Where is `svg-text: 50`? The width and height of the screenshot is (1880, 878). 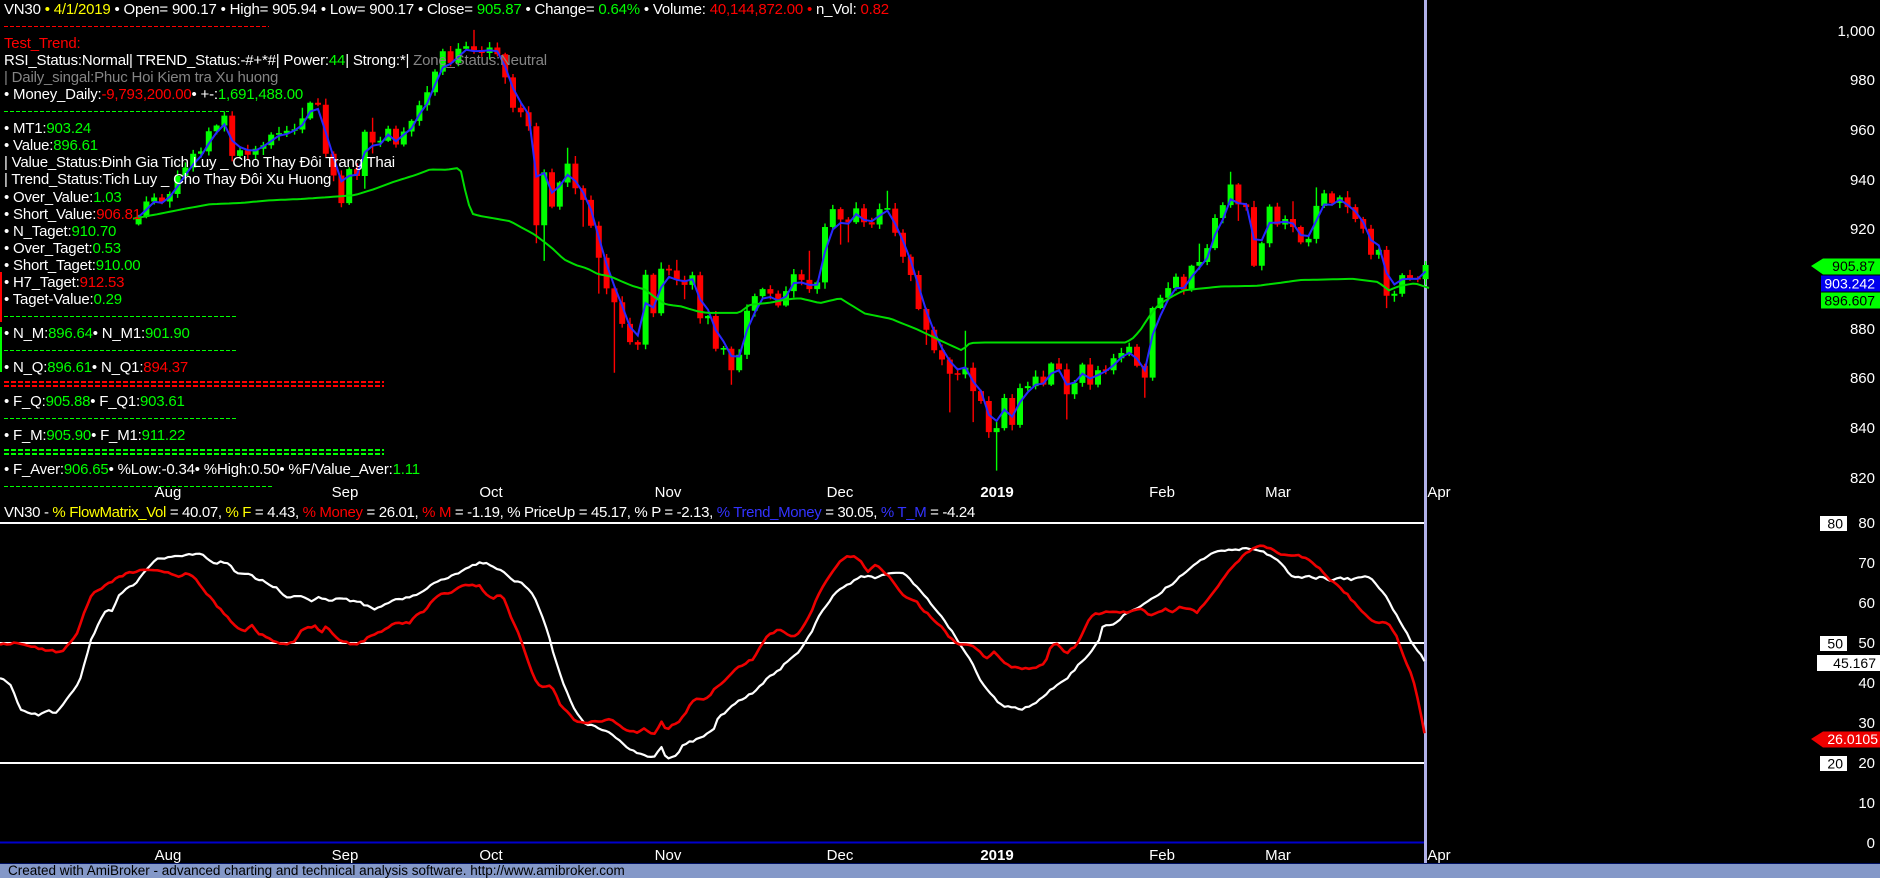
svg-text: 50 is located at coordinates (1835, 644).